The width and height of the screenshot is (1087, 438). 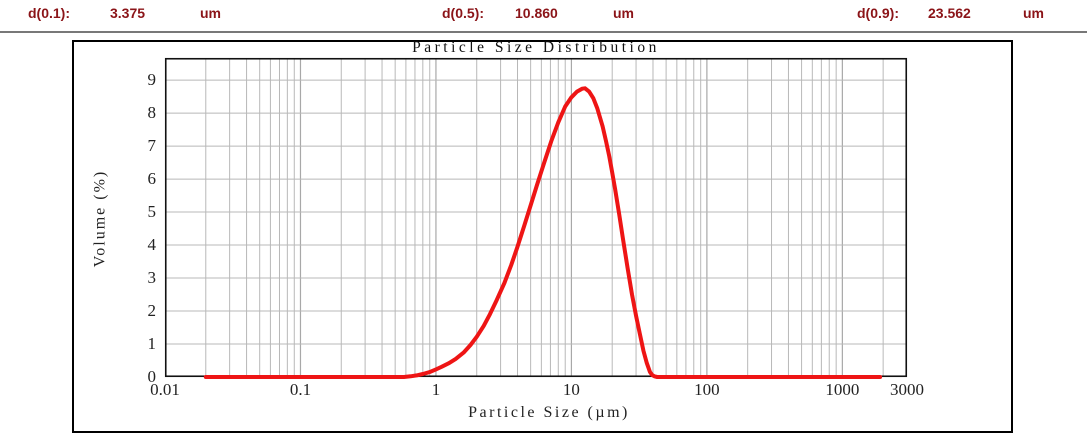 I want to click on y-tick-label: 2, so click(x=152, y=311).